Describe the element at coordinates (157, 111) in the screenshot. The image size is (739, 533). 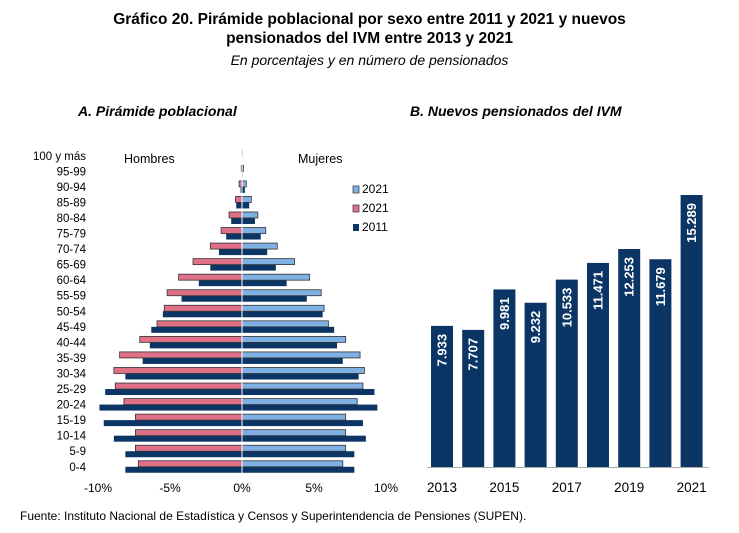
I see `panel-a-title: A. Pirámide poblacional` at that location.